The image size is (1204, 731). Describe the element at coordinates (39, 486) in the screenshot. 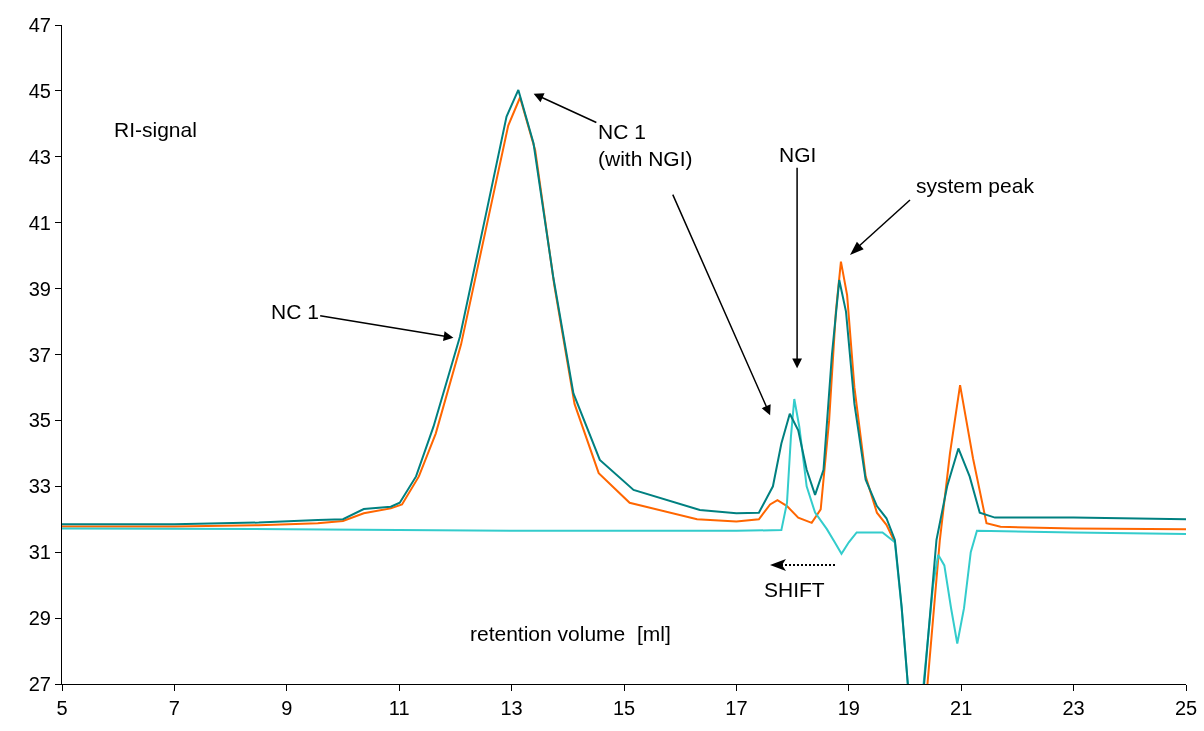

I see `y-tick-label: 33` at that location.